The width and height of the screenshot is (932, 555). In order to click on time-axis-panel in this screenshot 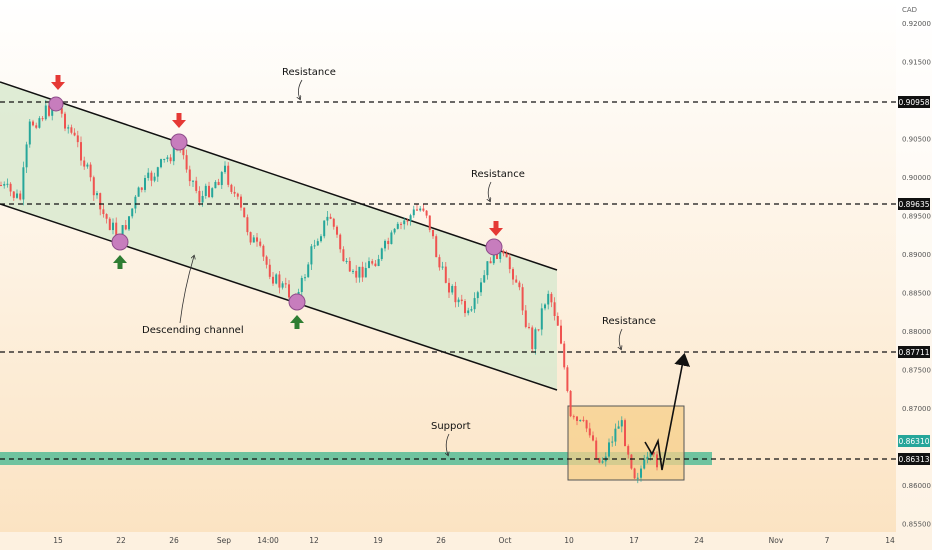, I will do `click(448, 541)`.